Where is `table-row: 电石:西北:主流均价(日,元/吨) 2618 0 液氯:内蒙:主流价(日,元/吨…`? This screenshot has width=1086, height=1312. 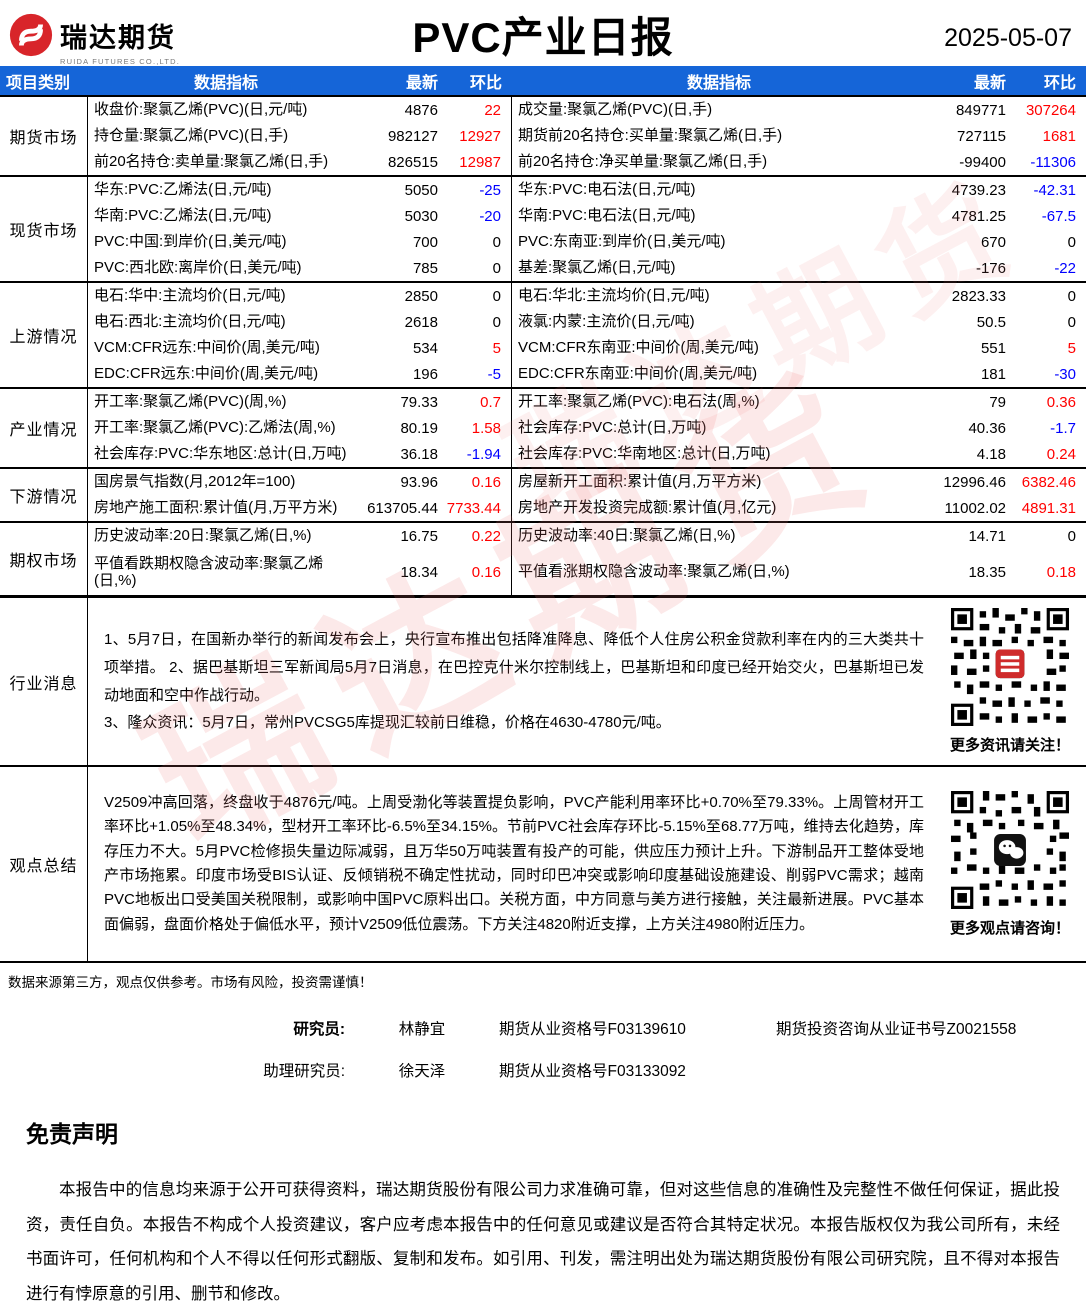 table-row: 电石:西北:主流均价(日,元/吨) 2618 0 液氯:内蒙:主流价(日,元/吨… is located at coordinates (587, 322).